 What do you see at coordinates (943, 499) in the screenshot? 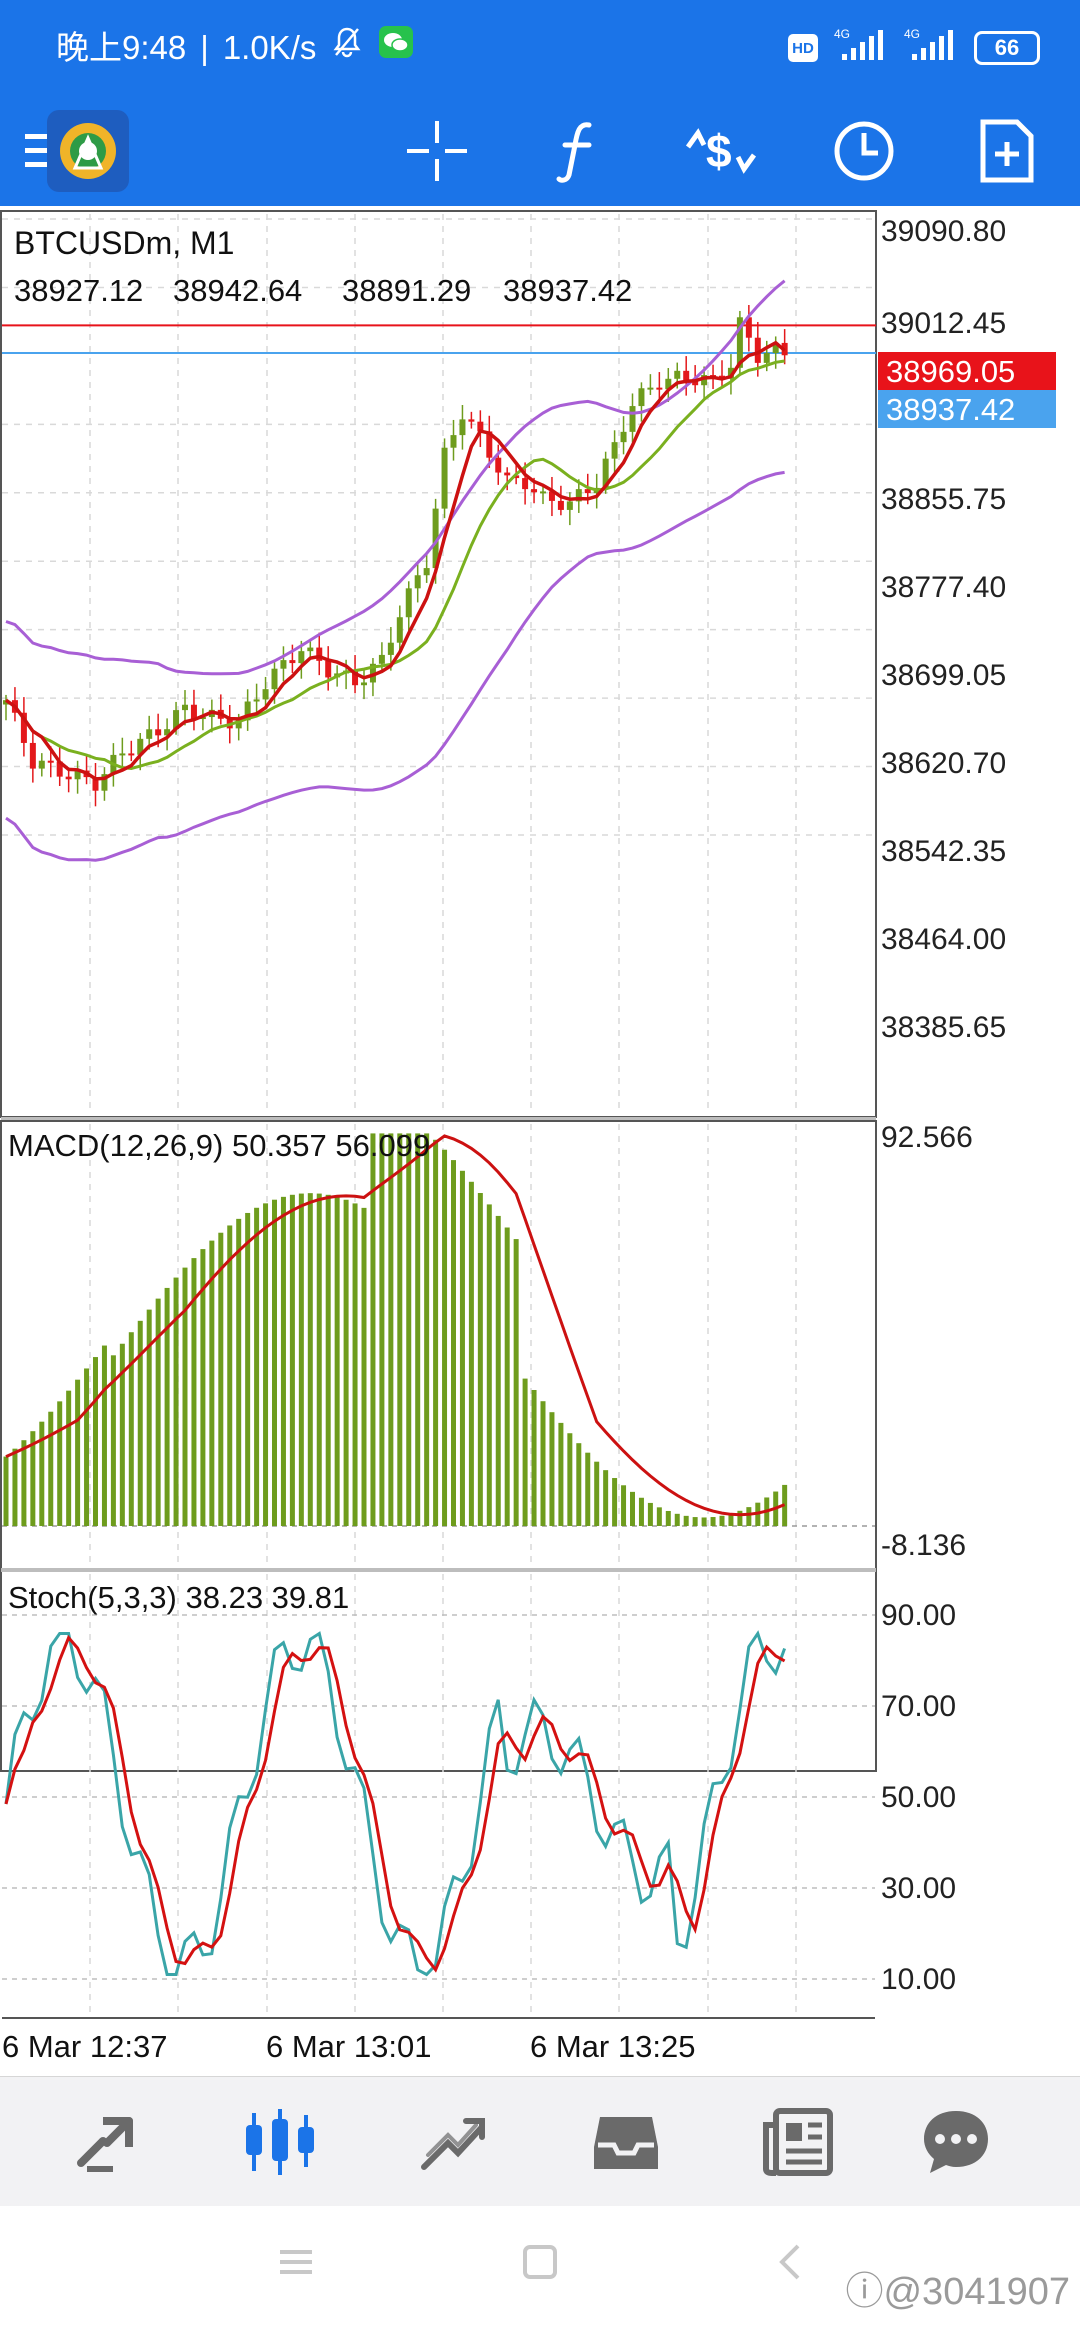
I see `price-tick: 38855.75` at bounding box center [943, 499].